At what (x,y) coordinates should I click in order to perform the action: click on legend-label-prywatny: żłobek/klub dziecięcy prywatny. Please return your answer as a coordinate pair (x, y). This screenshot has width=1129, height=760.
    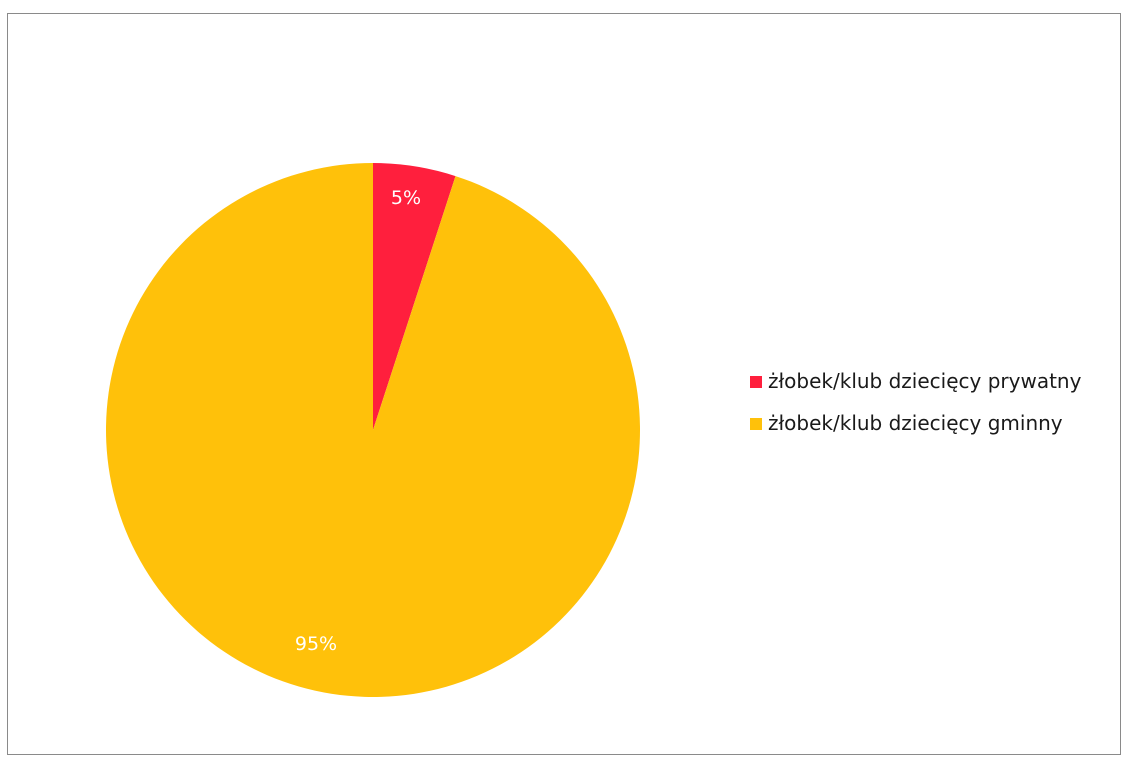
    Looking at the image, I should click on (925, 381).